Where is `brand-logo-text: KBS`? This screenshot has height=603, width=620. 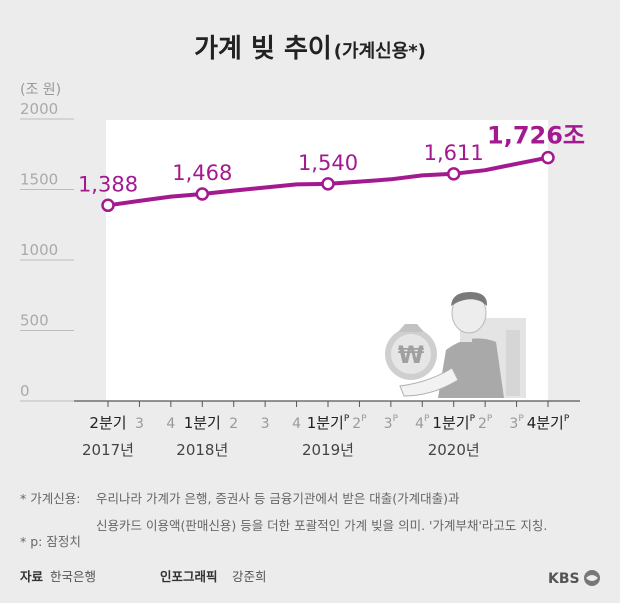 brand-logo-text: KBS is located at coordinates (564, 579).